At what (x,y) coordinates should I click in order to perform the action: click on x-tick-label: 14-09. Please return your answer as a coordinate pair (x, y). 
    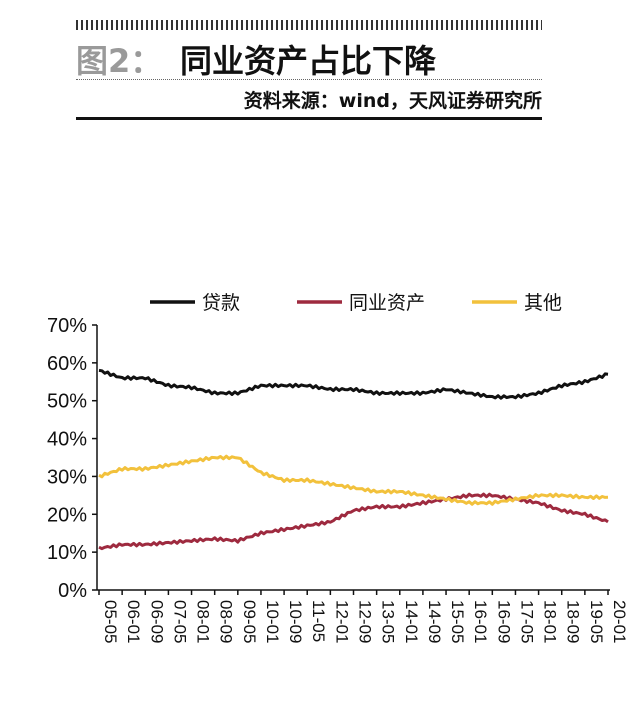
    Looking at the image, I should click on (434, 621).